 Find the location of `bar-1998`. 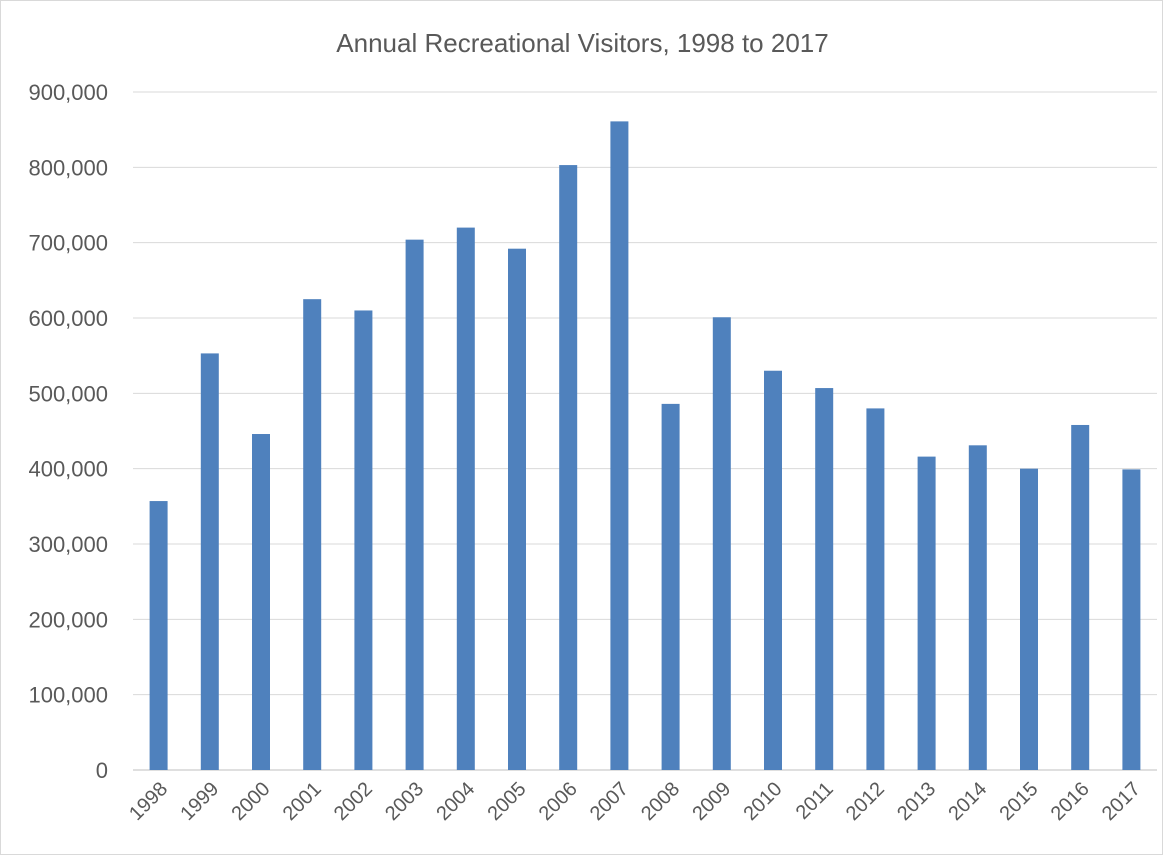

bar-1998 is located at coordinates (158, 635).